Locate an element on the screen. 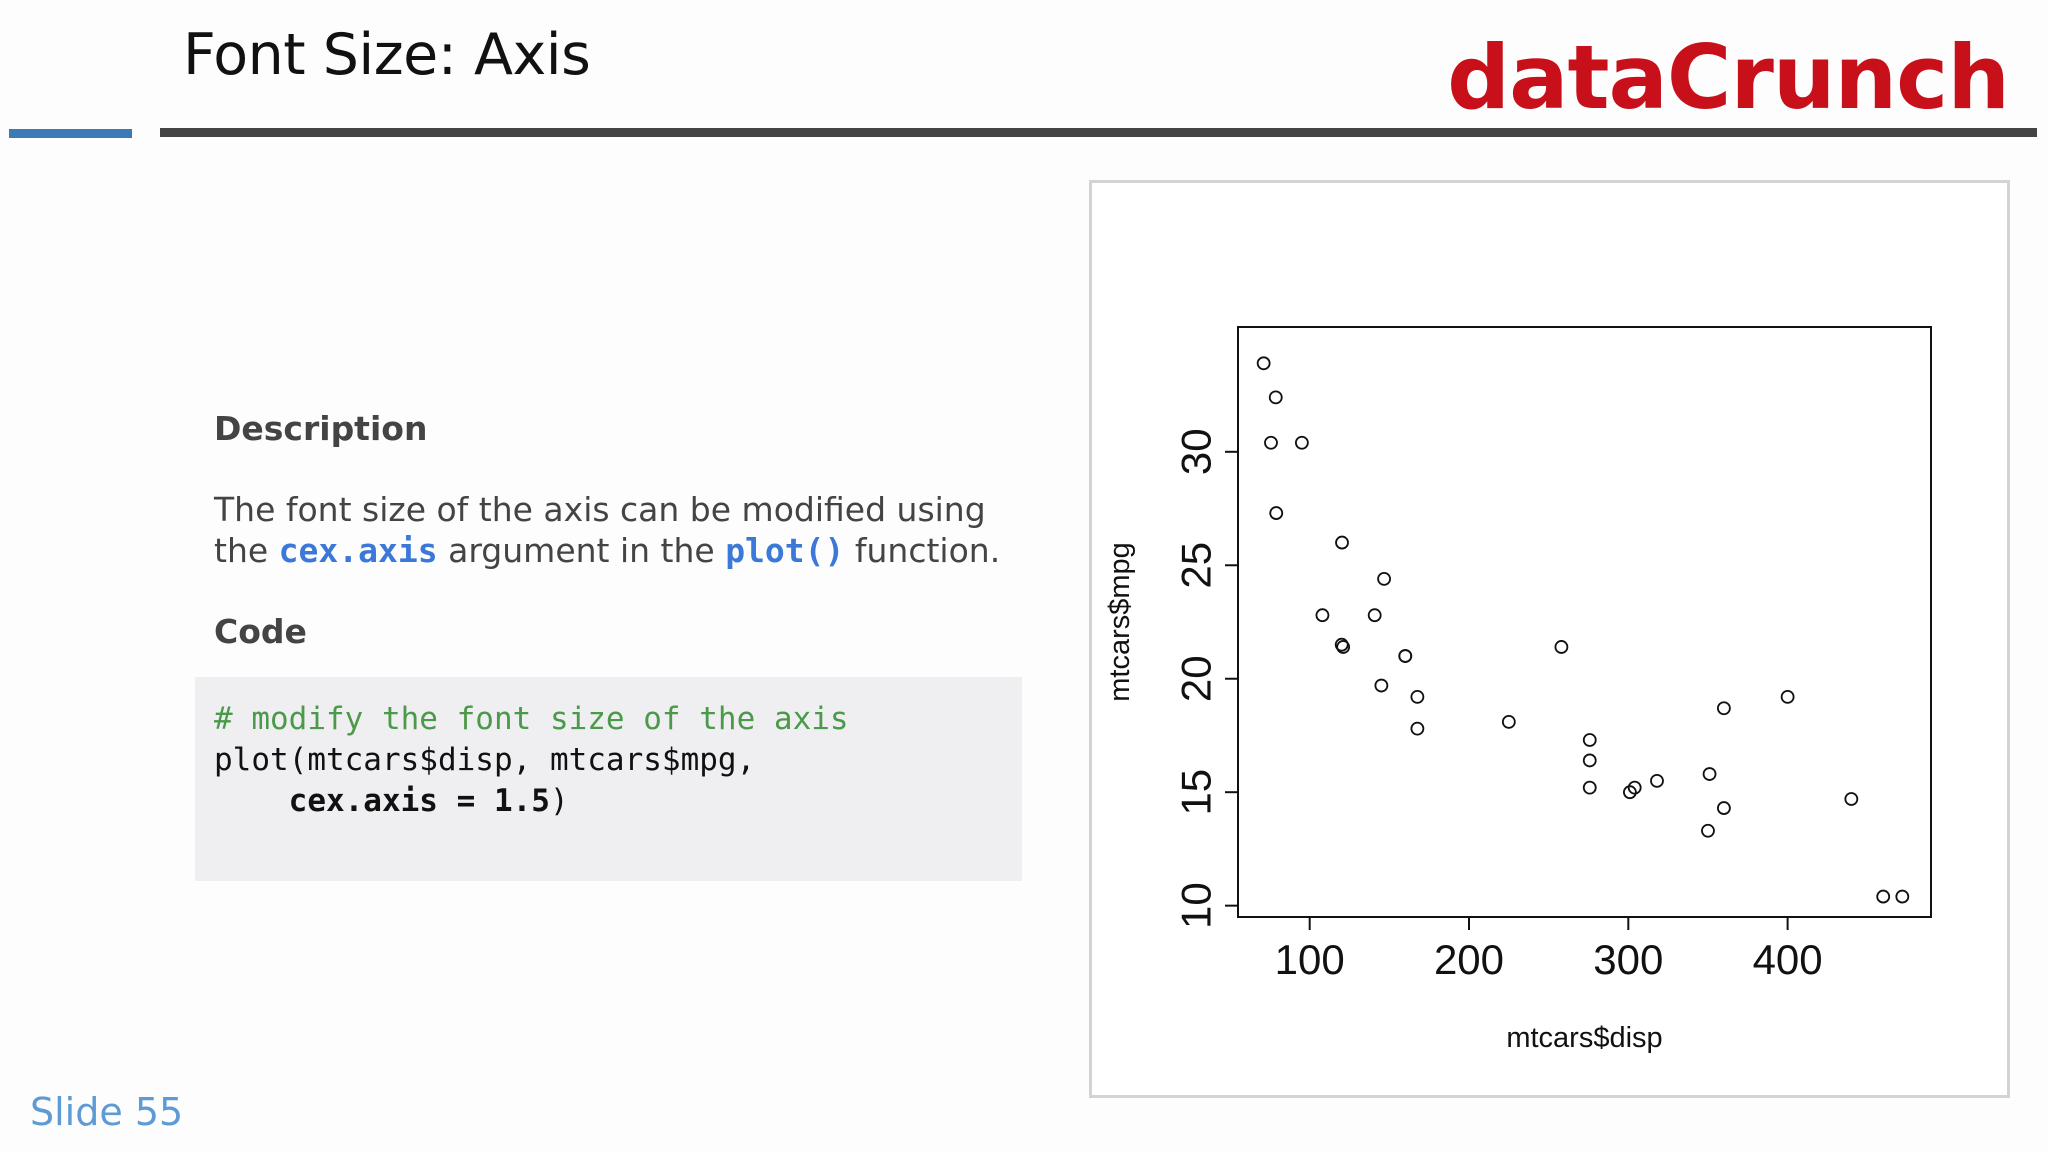 Image resolution: width=2048 pixels, height=1152 pixels. title-accent-bar is located at coordinates (70, 133).